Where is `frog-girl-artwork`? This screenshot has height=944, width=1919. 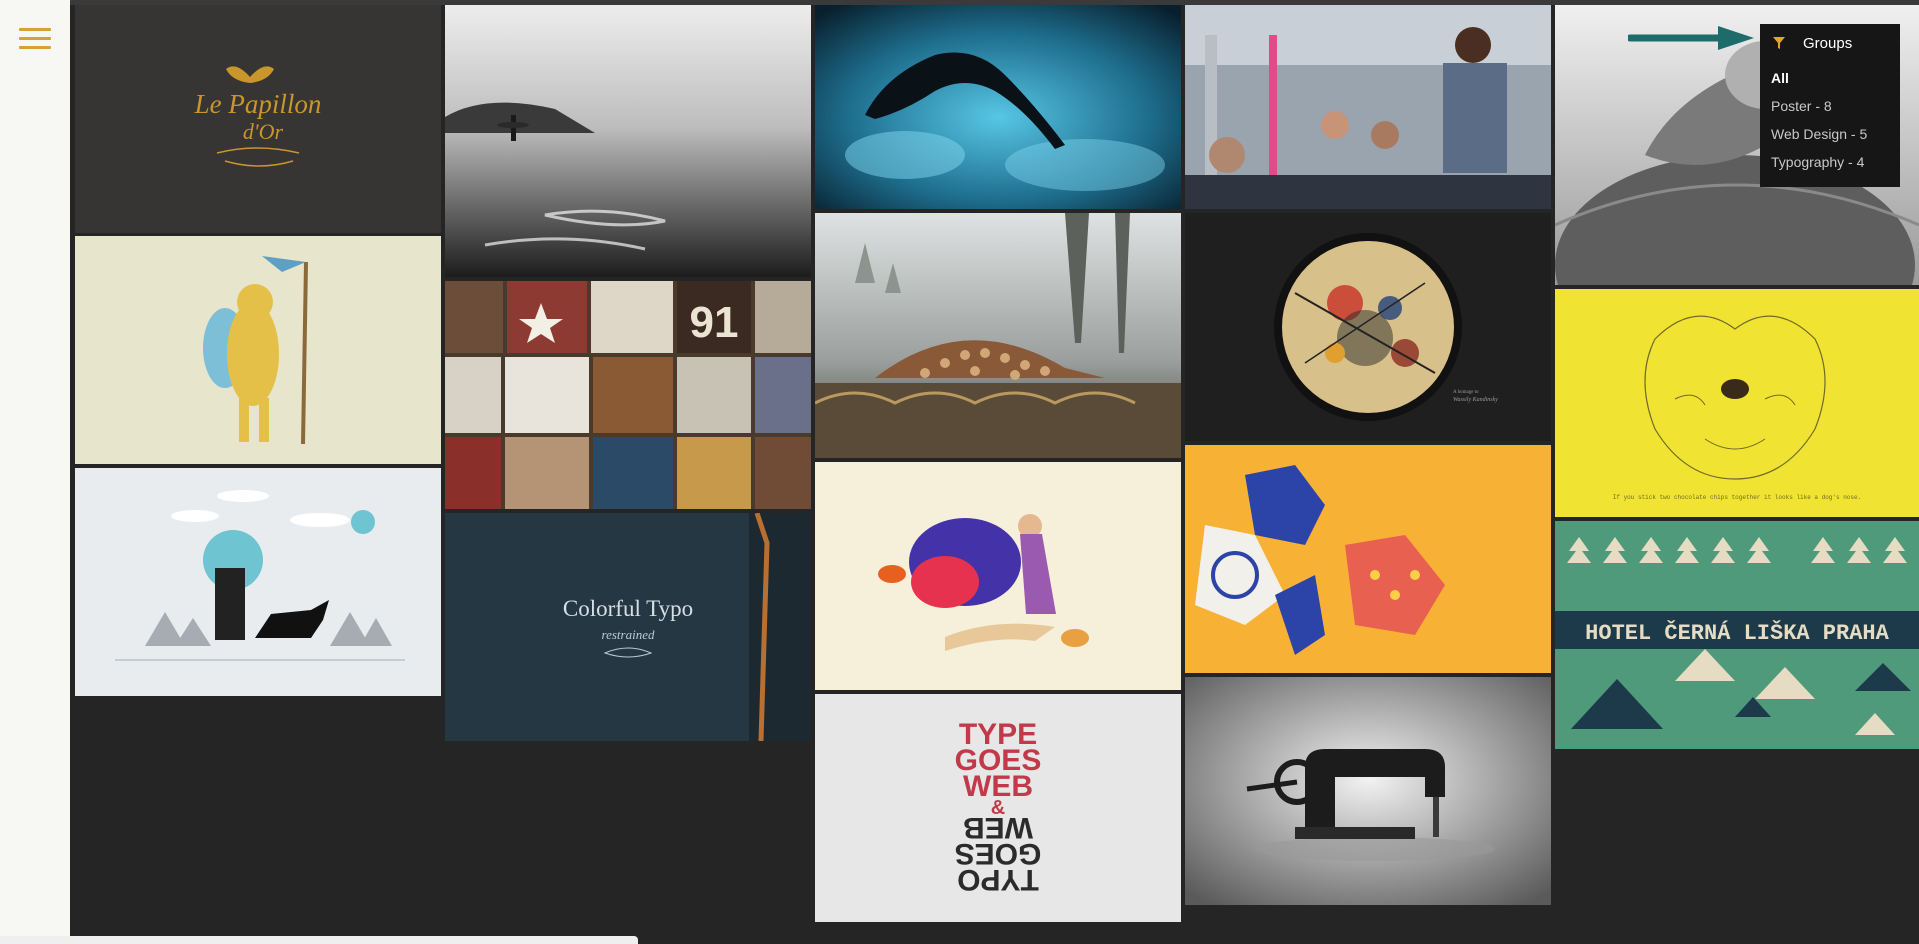
frog-girl-artwork is located at coordinates (998, 576).